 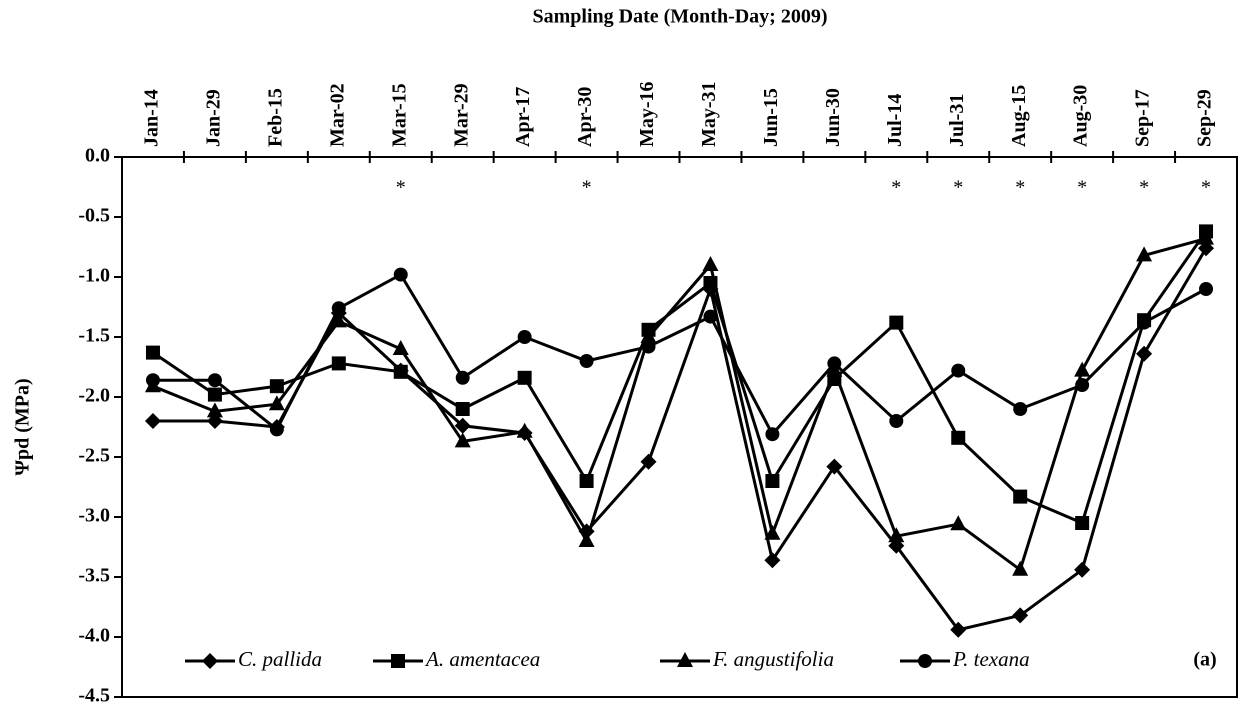 I want to click on legend-label: P. texana, so click(x=991, y=659).